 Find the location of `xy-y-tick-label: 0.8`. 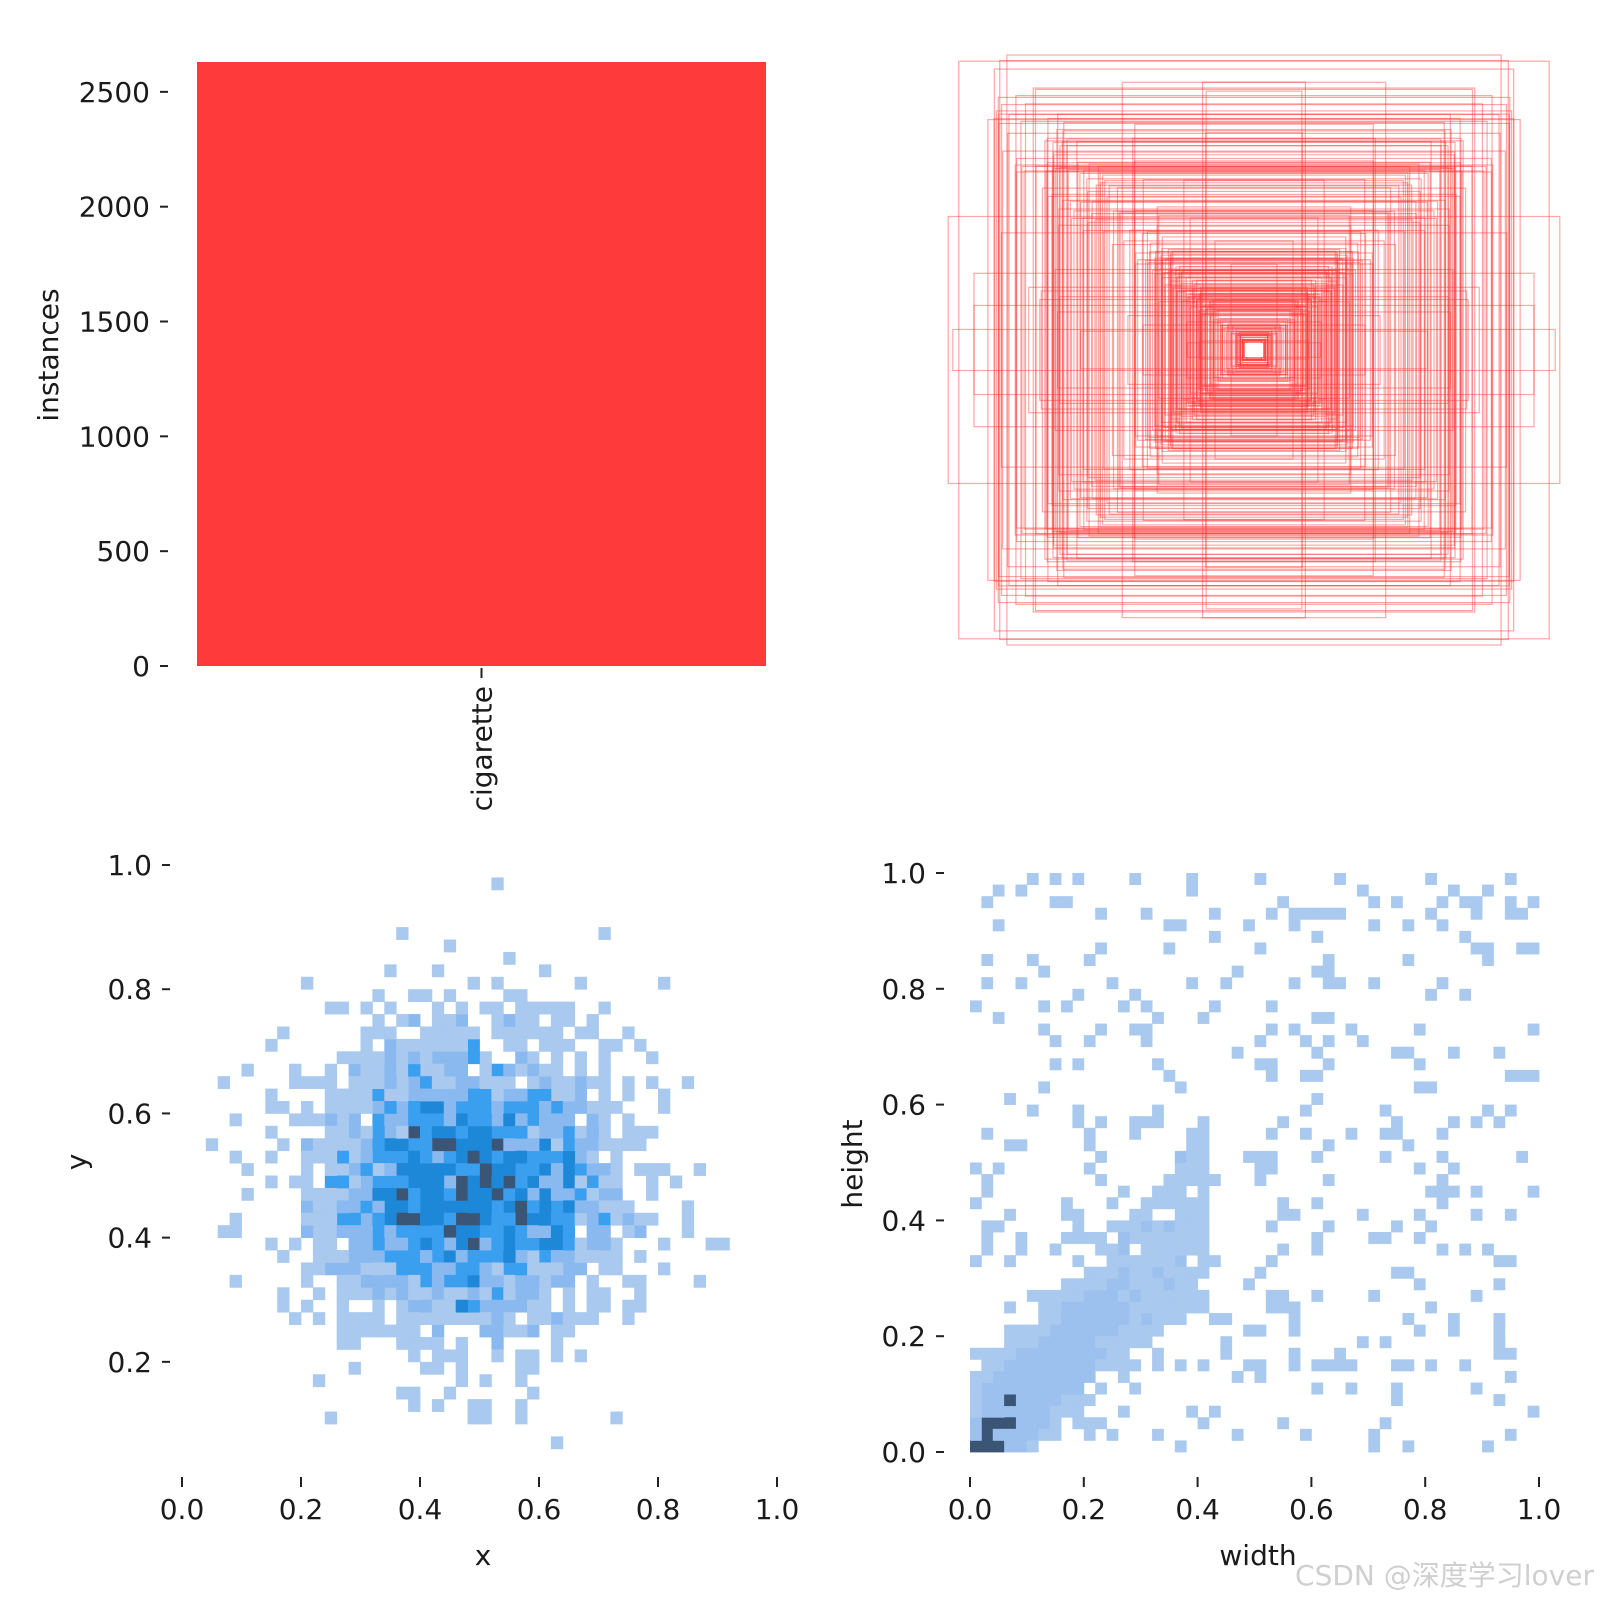

xy-y-tick-label: 0.8 is located at coordinates (129, 989).